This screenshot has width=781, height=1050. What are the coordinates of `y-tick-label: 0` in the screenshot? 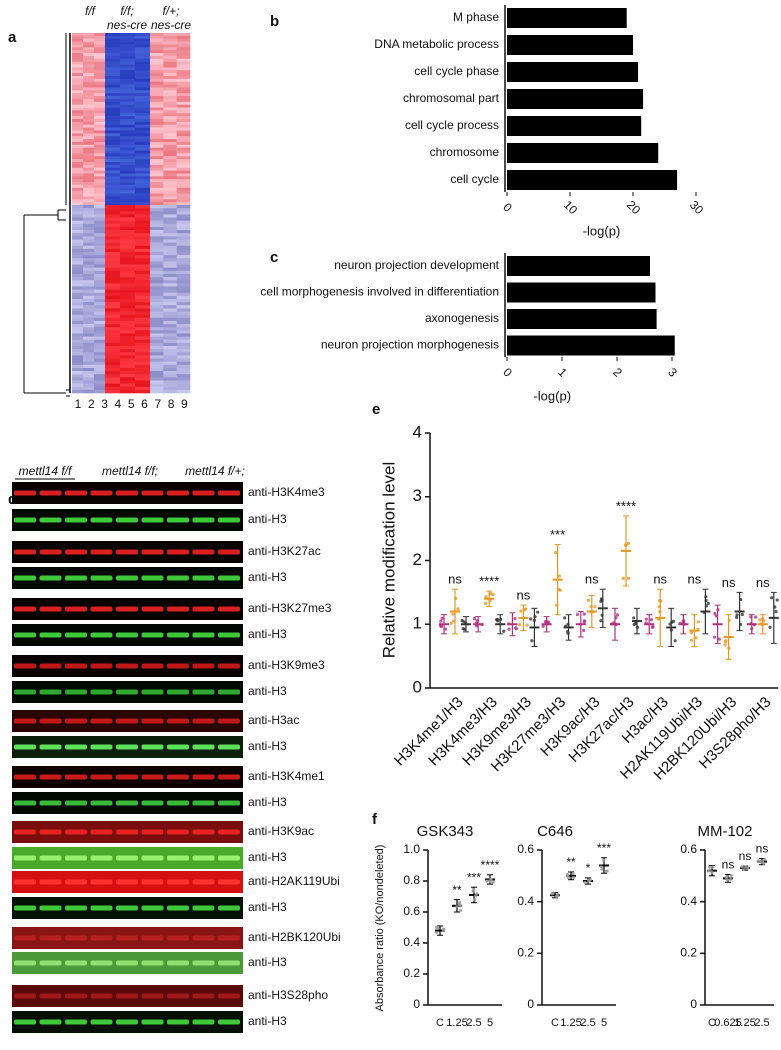 It's located at (693, 1004).